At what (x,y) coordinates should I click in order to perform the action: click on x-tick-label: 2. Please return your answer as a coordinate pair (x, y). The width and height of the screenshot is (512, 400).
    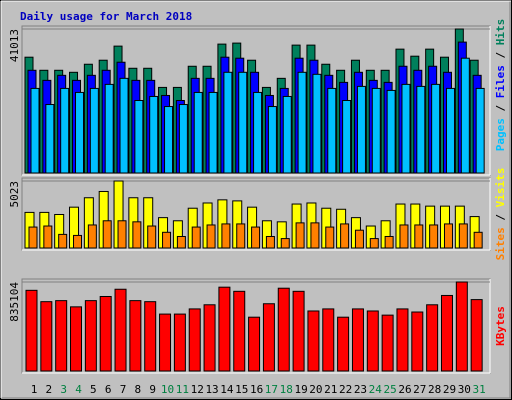
    Looking at the image, I should click on (49, 389).